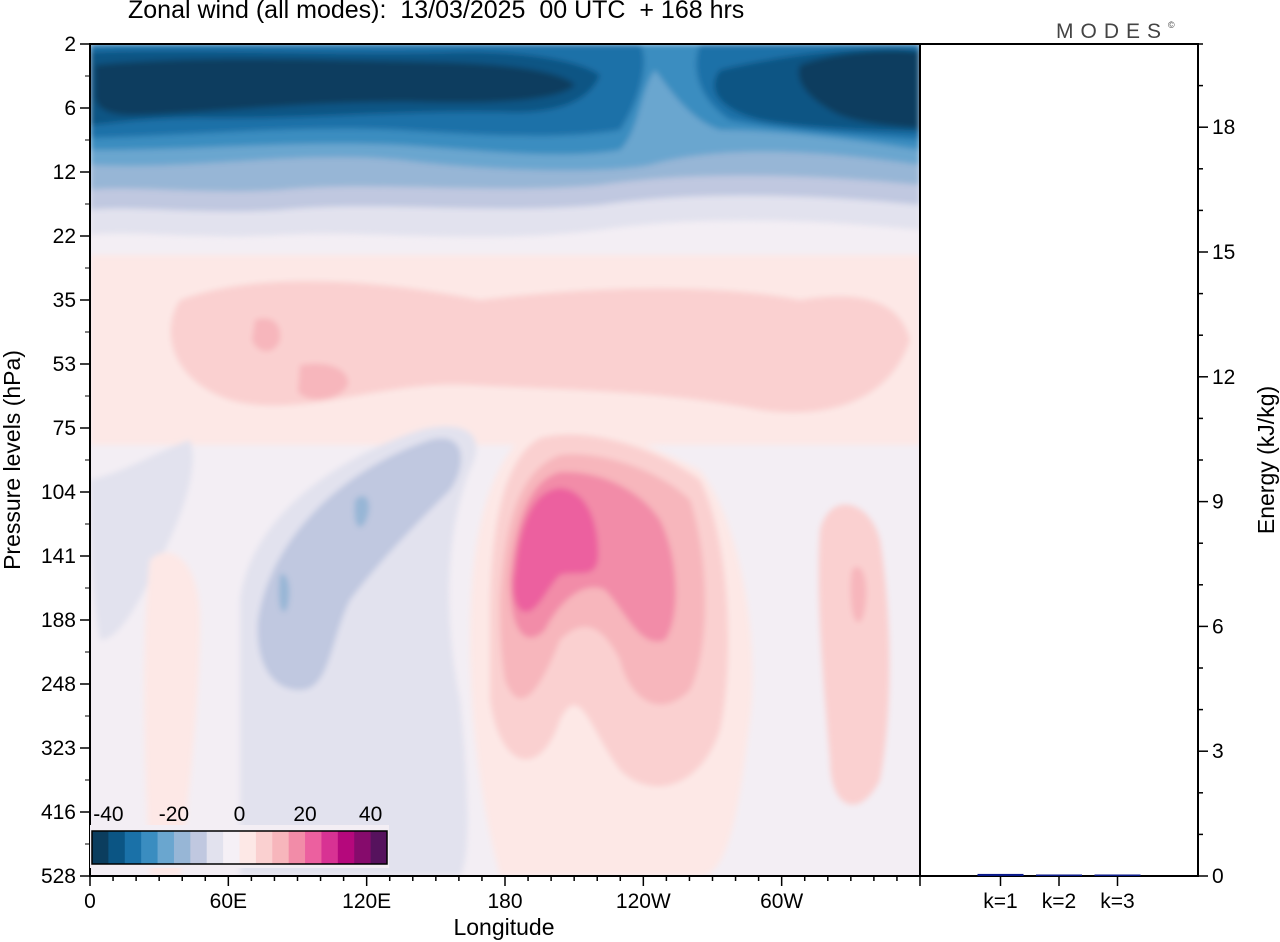 The height and width of the screenshot is (942, 1280). Describe the element at coordinates (172, 714) in the screenshot. I see `field-region-light-westerly-sw` at that location.